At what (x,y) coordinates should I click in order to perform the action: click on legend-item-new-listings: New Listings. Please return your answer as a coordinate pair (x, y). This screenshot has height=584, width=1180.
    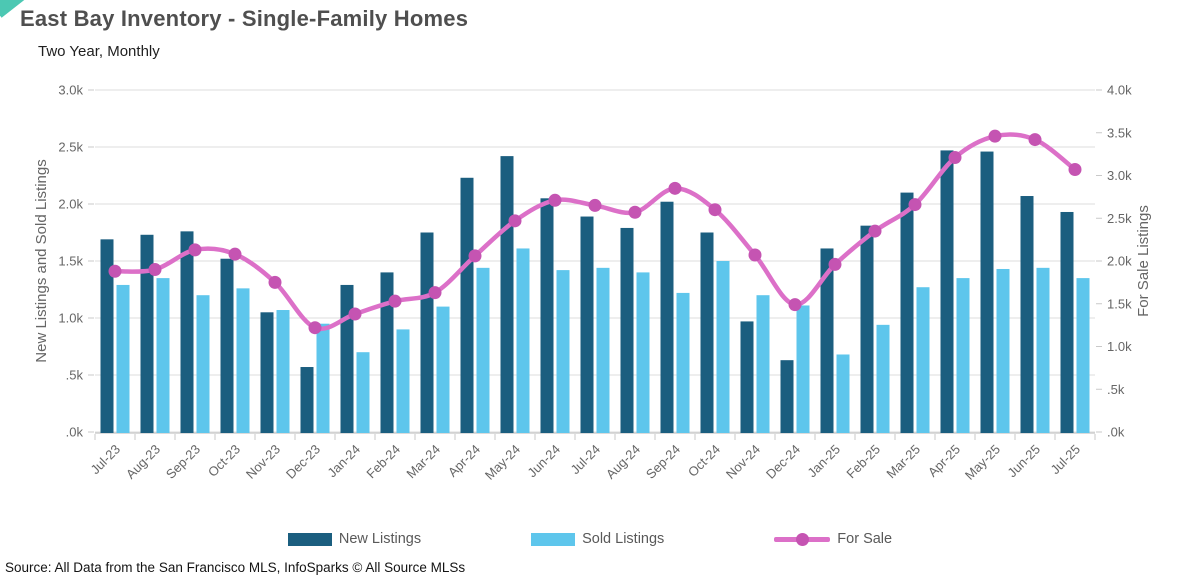
    Looking at the image, I should click on (354, 539).